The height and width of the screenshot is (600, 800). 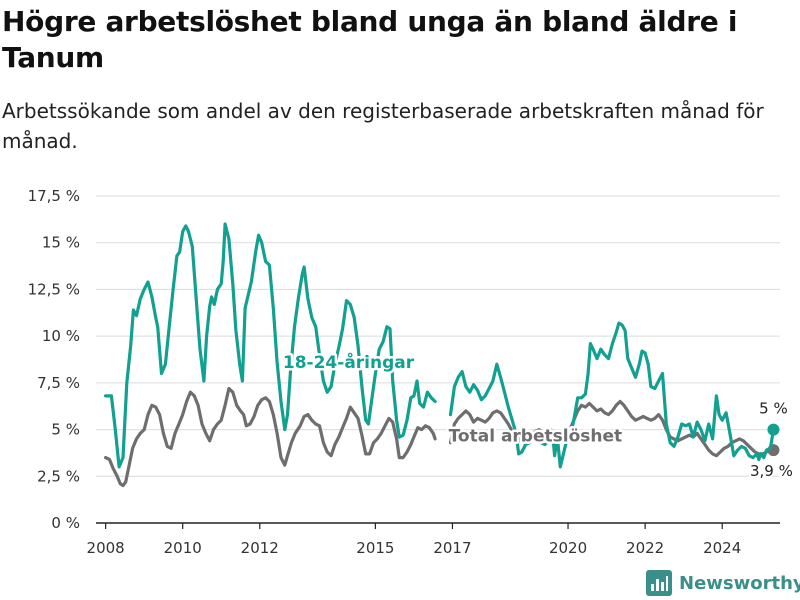 What do you see at coordinates (722, 548) in the screenshot?
I see `x-tick-label: 2024` at bounding box center [722, 548].